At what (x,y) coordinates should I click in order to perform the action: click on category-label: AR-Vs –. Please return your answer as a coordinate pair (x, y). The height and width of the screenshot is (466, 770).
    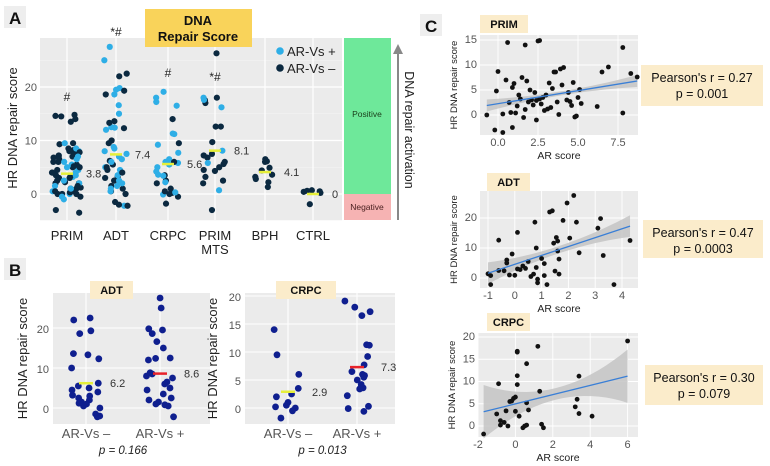
    Looking at the image, I should click on (288, 433).